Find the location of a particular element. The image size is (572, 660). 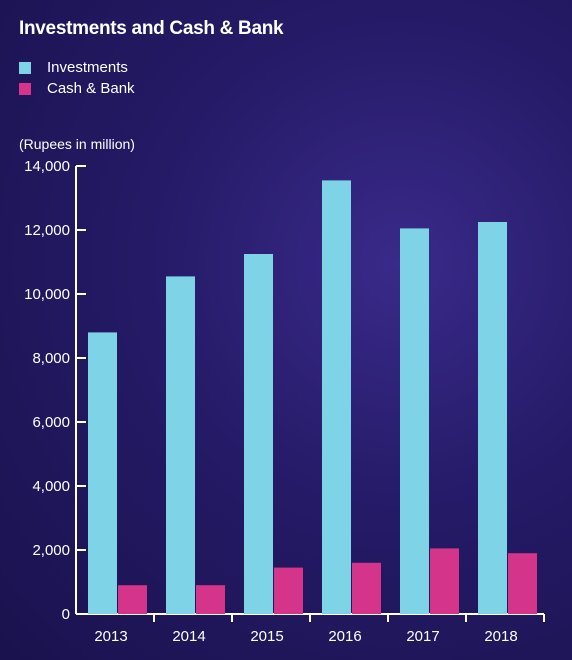

y-tick-label: 8,000 is located at coordinates (51, 358).